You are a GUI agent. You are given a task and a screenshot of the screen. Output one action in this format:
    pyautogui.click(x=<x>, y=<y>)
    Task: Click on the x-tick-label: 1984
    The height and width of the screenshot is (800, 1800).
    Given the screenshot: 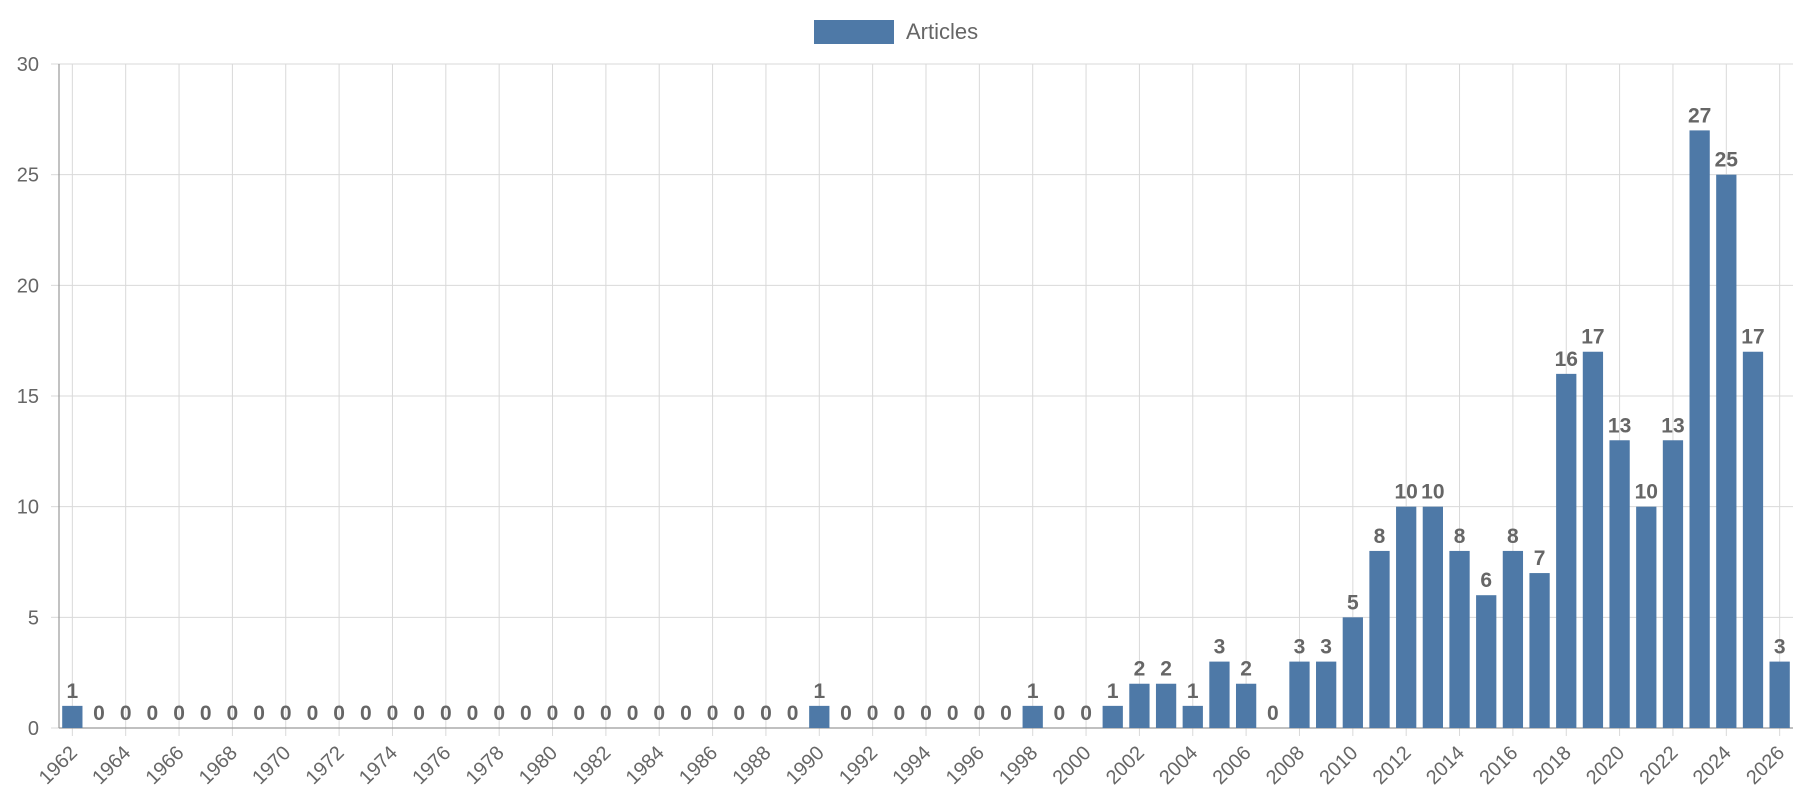 What is the action you would take?
    pyautogui.click(x=645, y=765)
    